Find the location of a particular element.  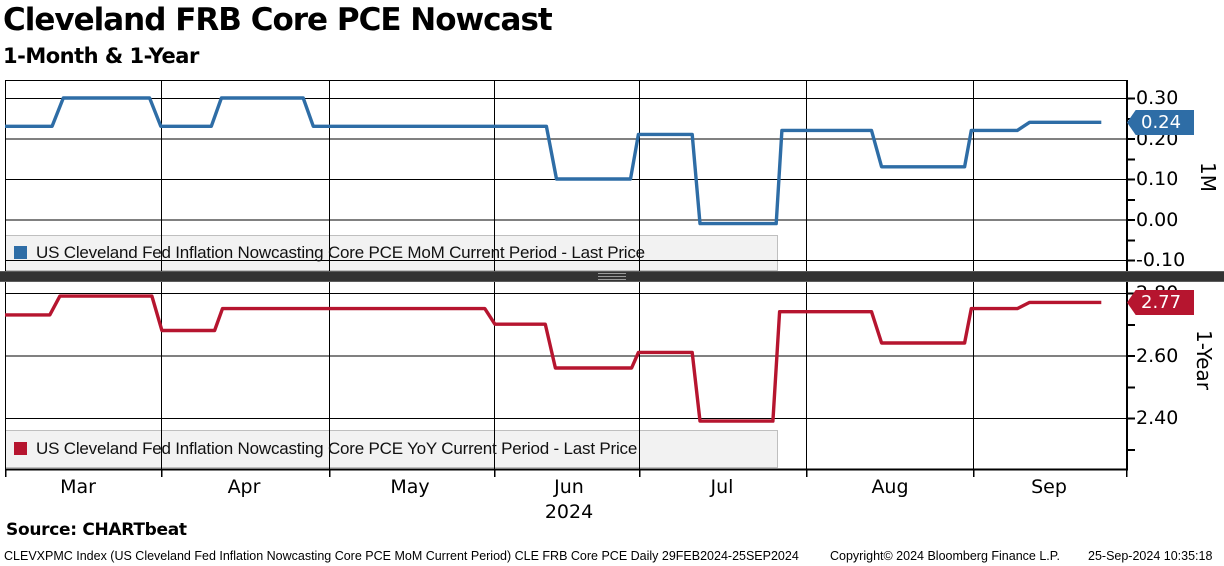

page-subtitle: 1-Month & 1-Year is located at coordinates (101, 56).